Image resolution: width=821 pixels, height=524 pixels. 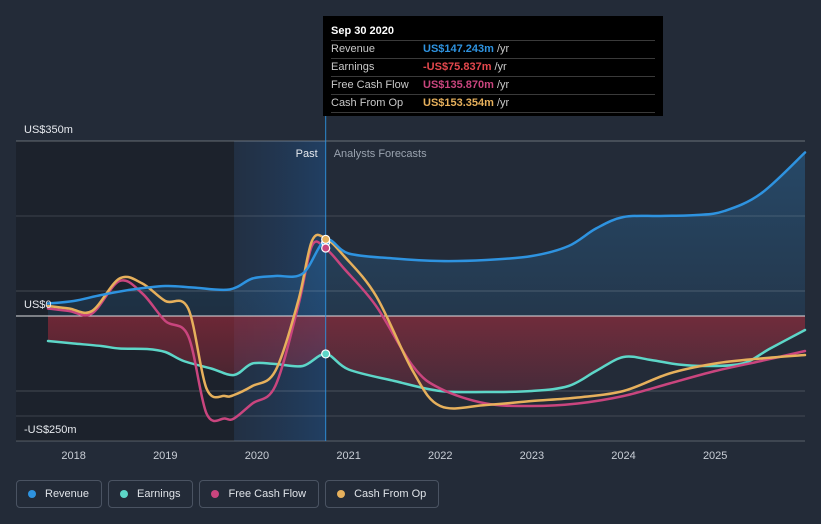 I want to click on tooltip-row-free-cash-flow: Free Cash Flow US$135.870m/yr, so click(x=493, y=85).